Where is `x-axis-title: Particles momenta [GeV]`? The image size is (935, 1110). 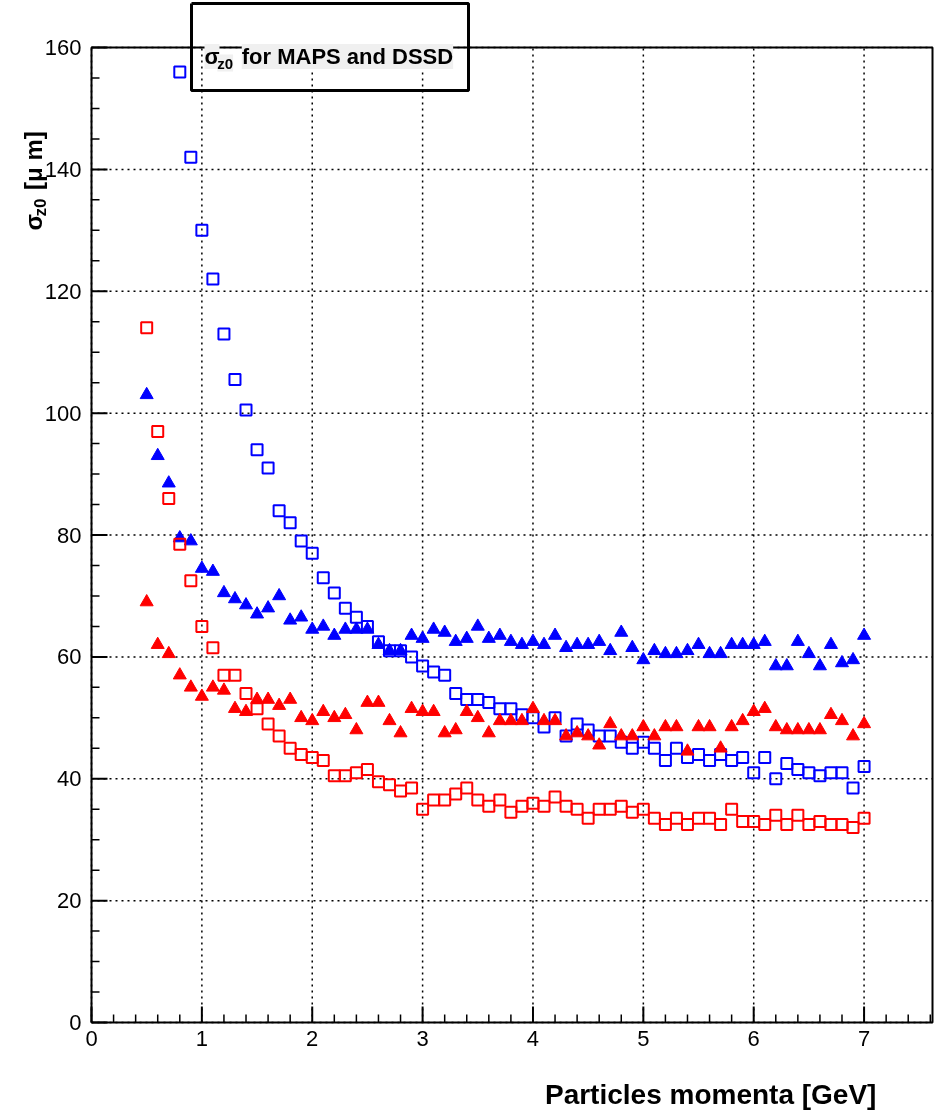
x-axis-title: Particles momenta [GeV] is located at coordinates (710, 1094).